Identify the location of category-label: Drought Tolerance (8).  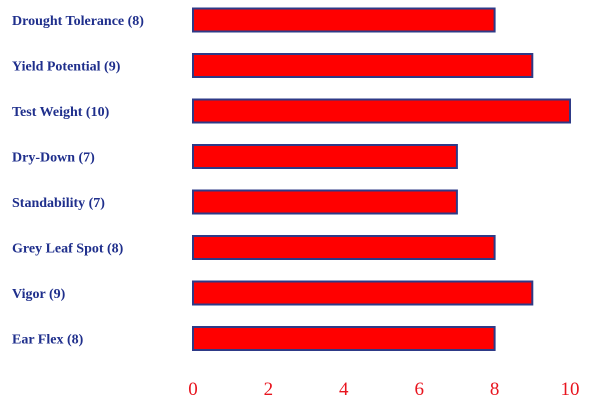
(78, 21).